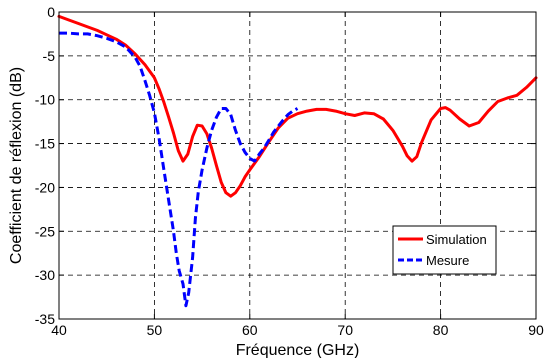 This screenshot has width=544, height=358. What do you see at coordinates (45, 231) in the screenshot?
I see `y-tick-label: -25` at bounding box center [45, 231].